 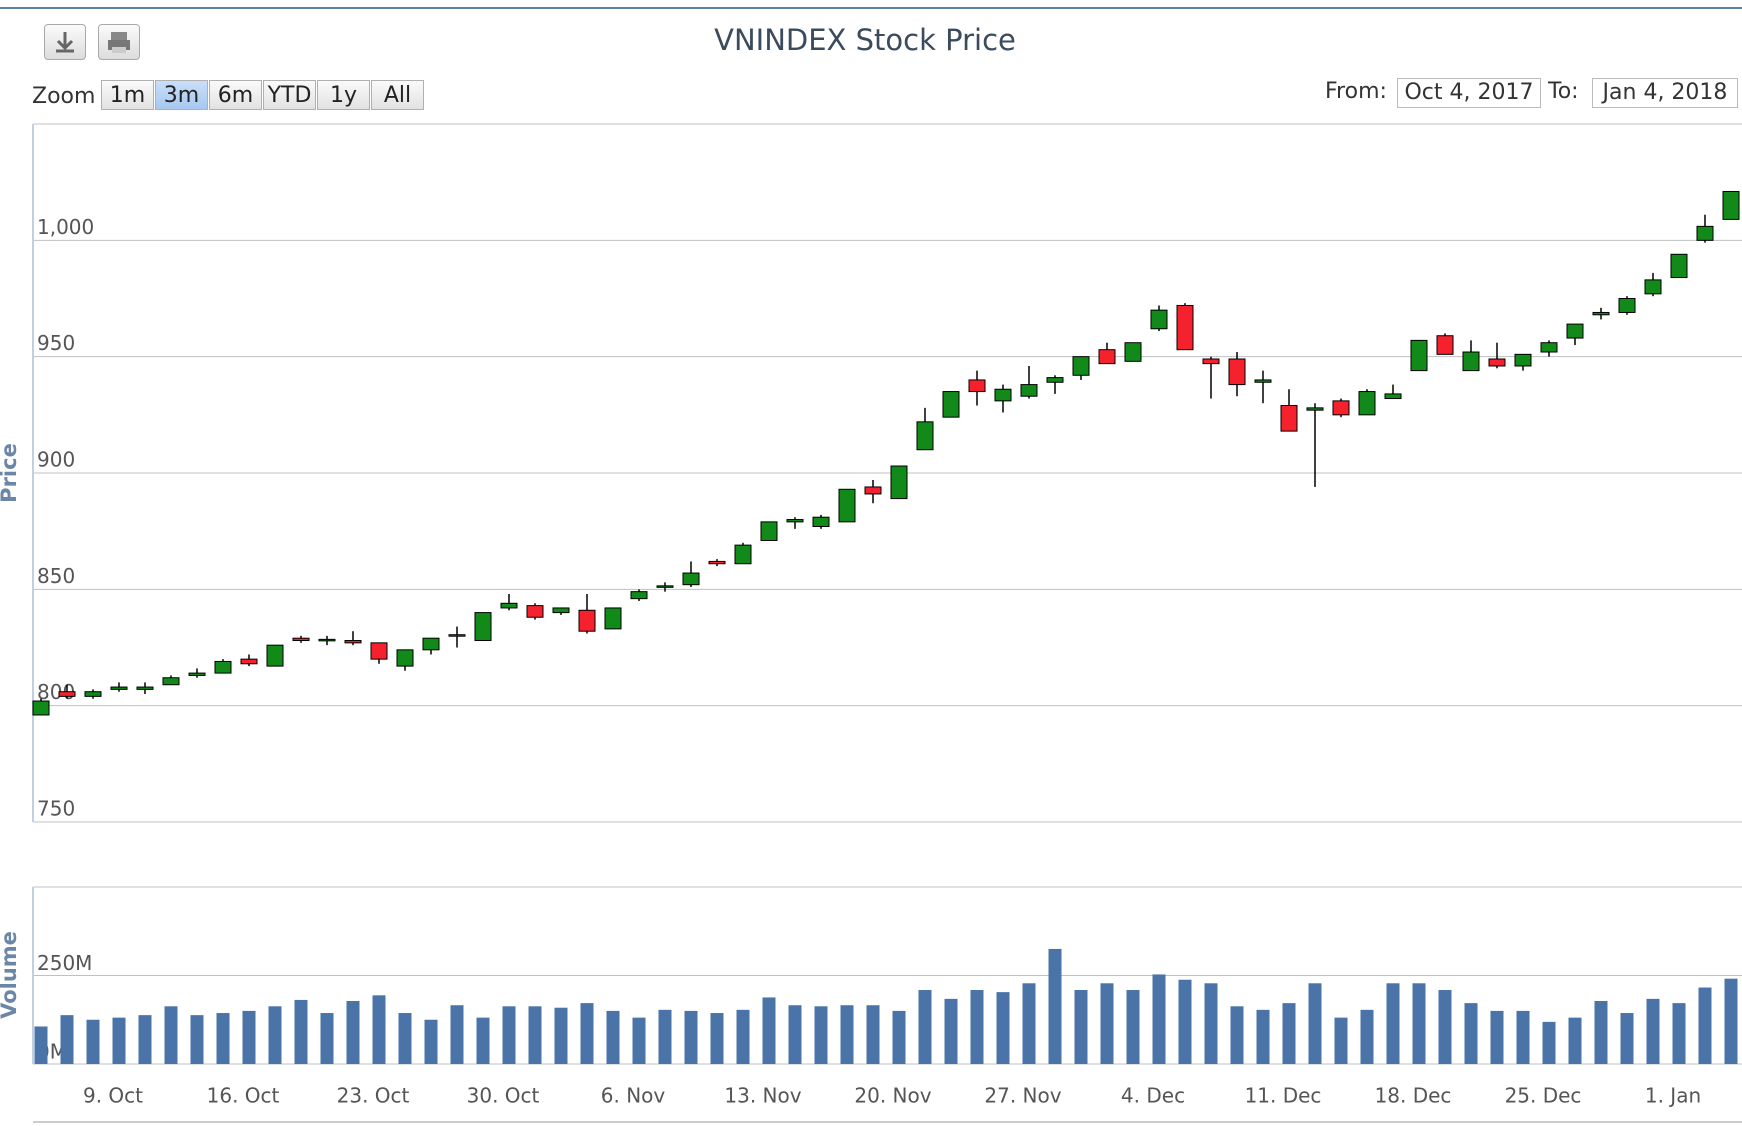 What do you see at coordinates (56, 460) in the screenshot?
I see `y-tick-label: 900` at bounding box center [56, 460].